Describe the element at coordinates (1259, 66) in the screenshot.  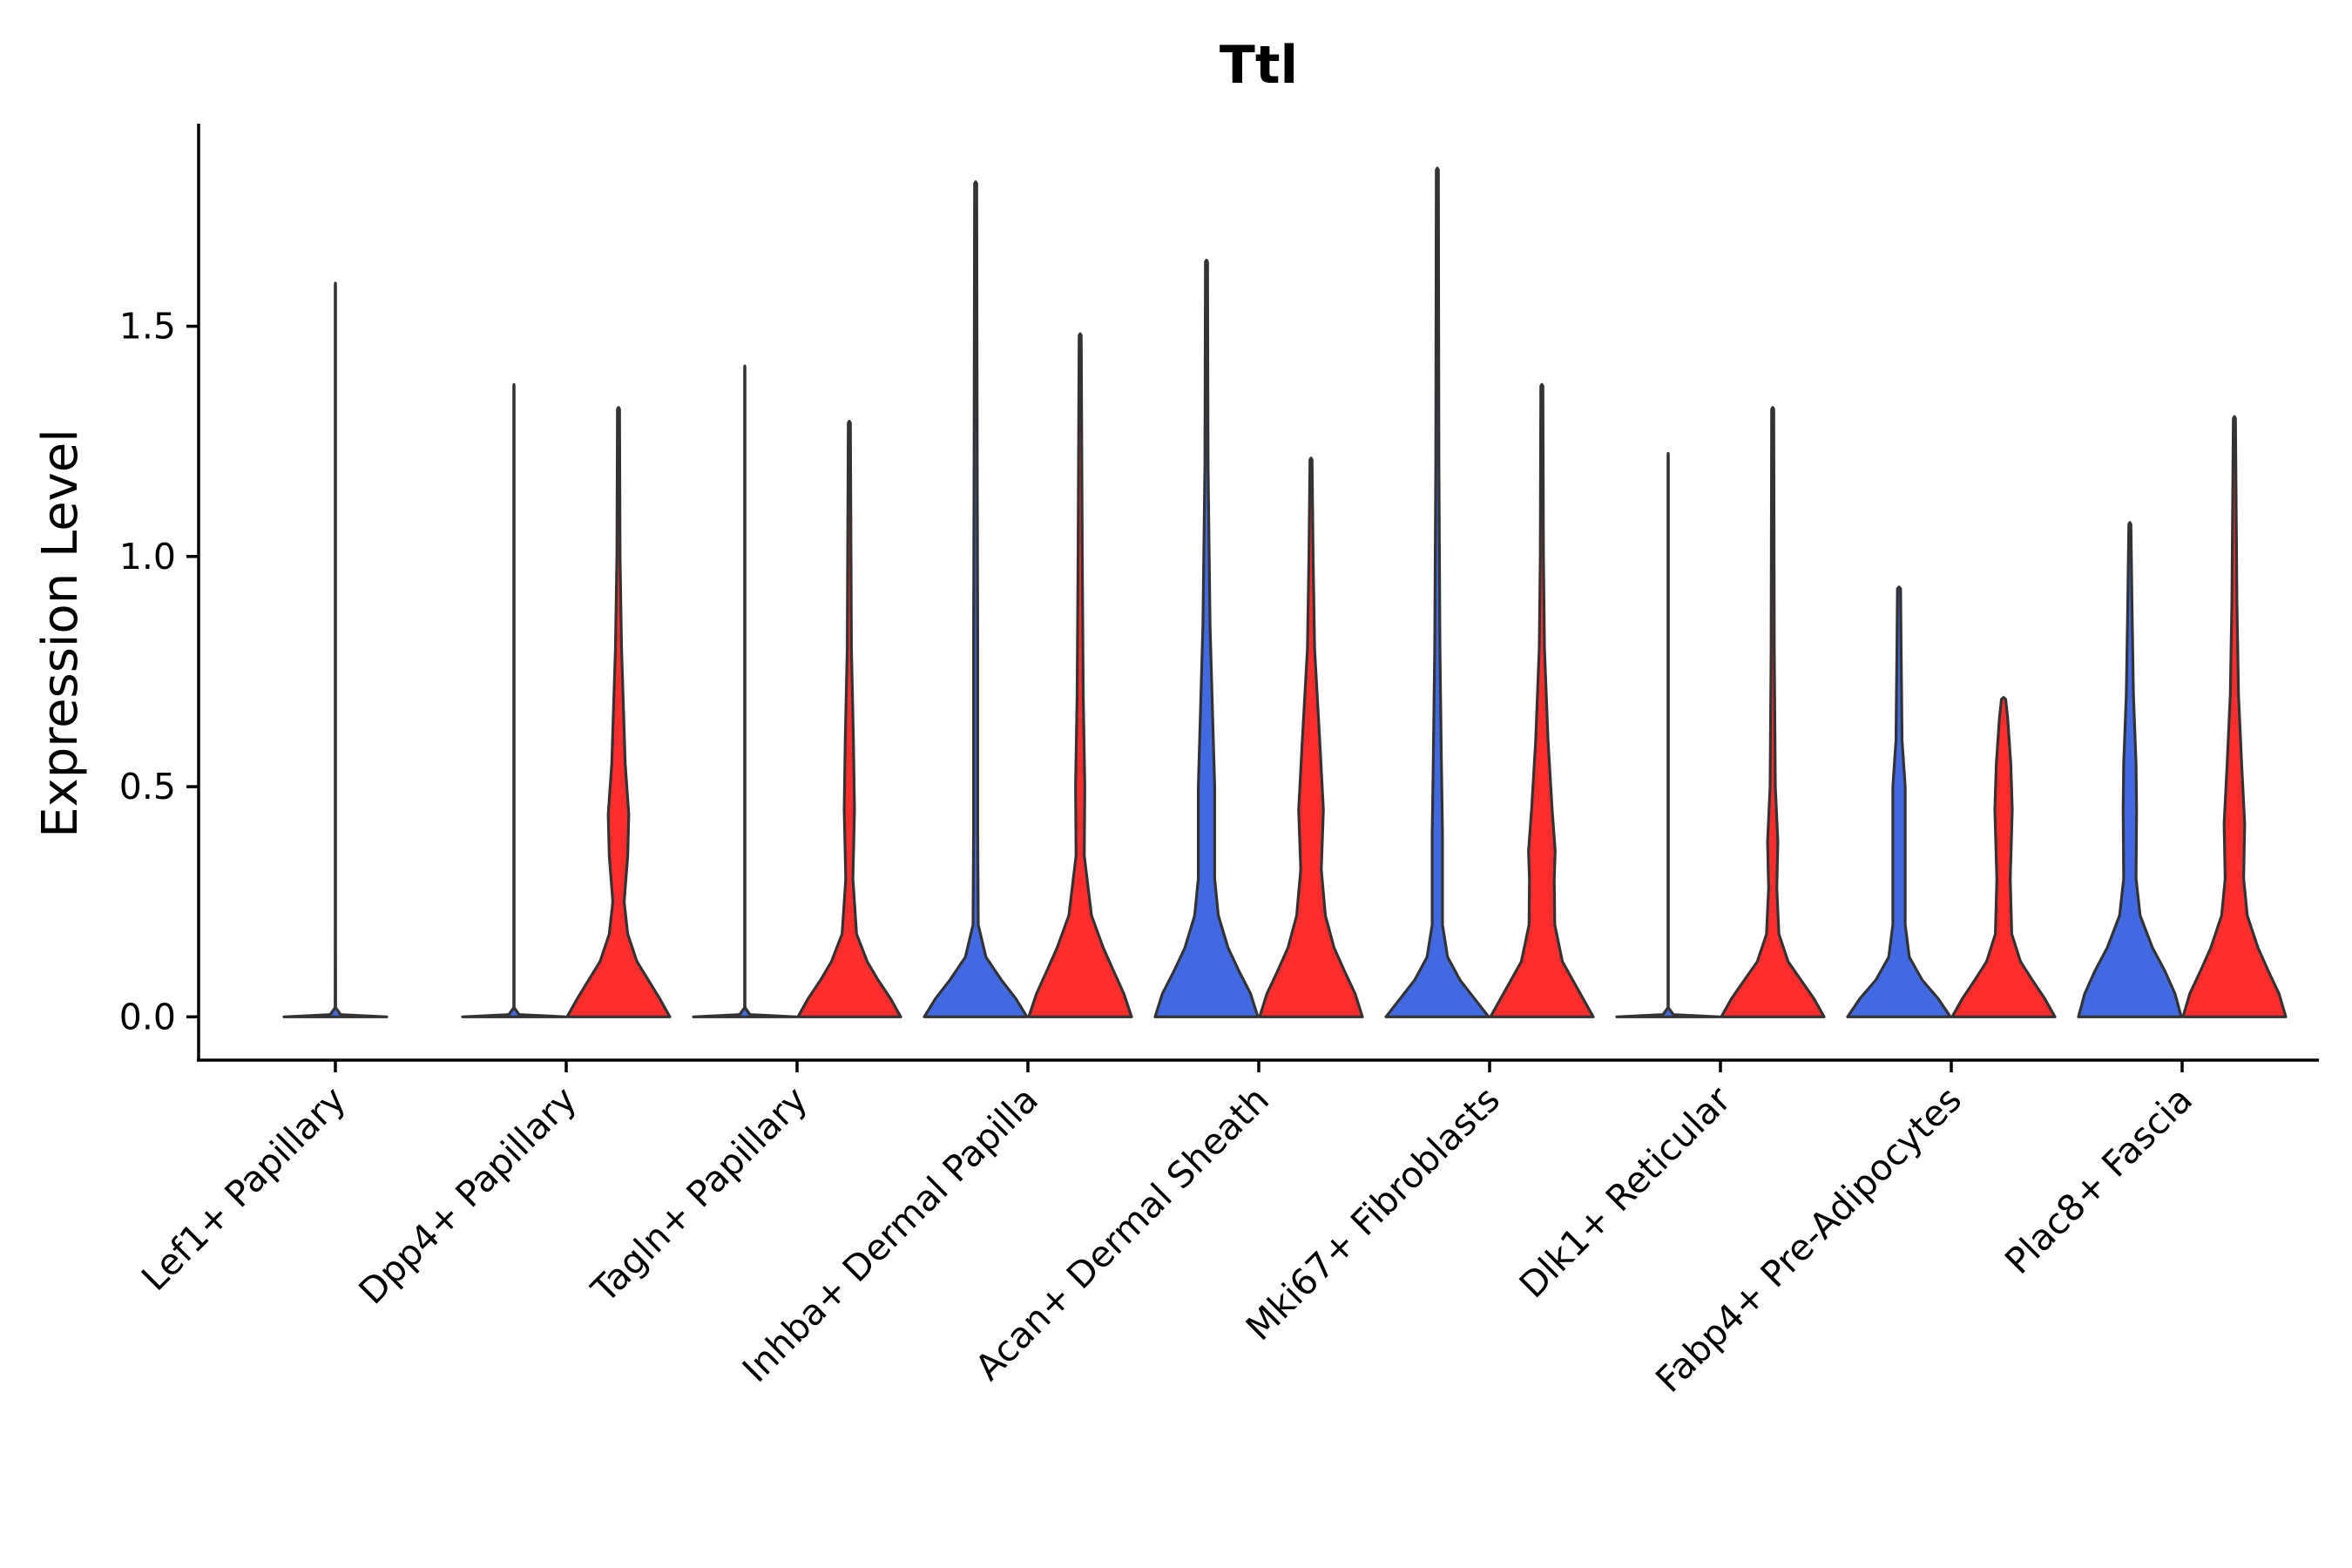
I see `chart-title: Ttl` at that location.